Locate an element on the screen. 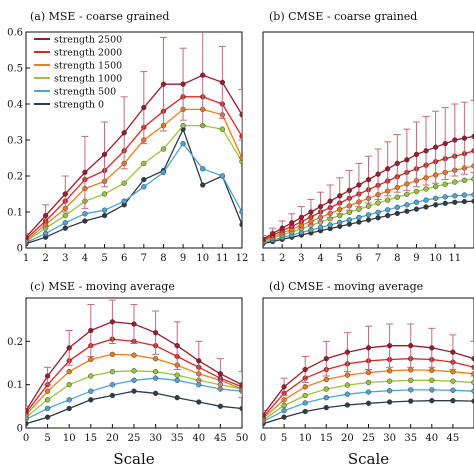  x-tick-label: 25 is located at coordinates (368, 438).